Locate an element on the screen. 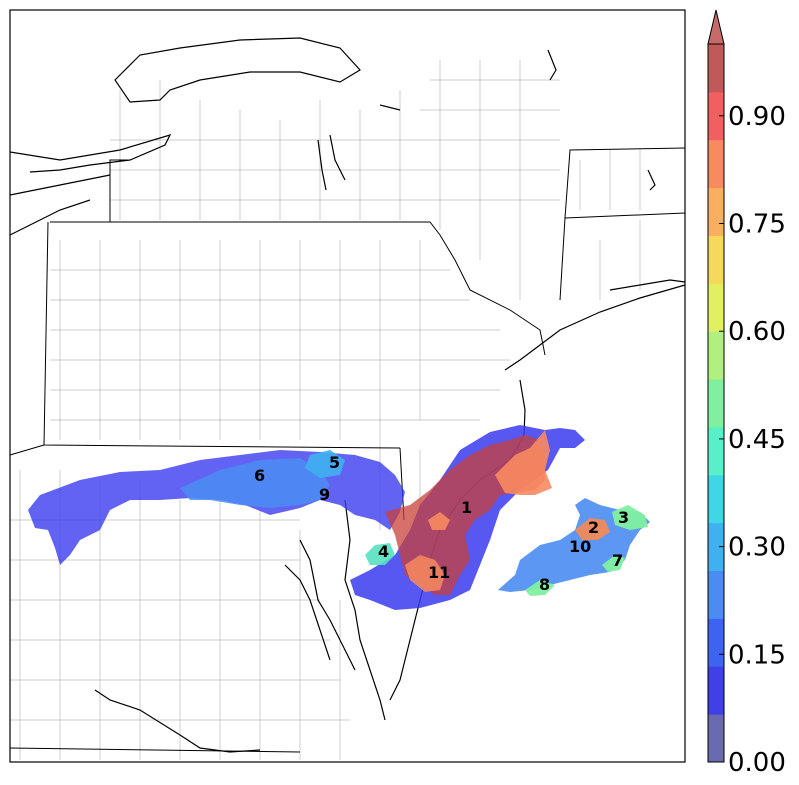 This screenshot has height=785, width=799. colorbar-ticks: 0.00 0.15 0.30 0.45 0.60 0.75 0.90 is located at coordinates (752, 440).